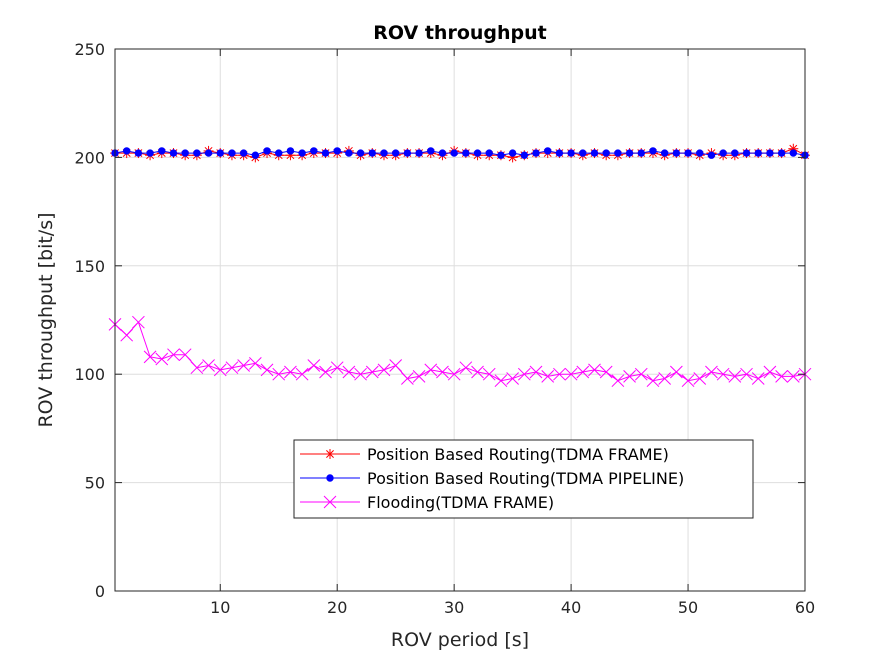  What do you see at coordinates (460, 640) in the screenshot?
I see `x-axis-label: ROV period [s]` at bounding box center [460, 640].